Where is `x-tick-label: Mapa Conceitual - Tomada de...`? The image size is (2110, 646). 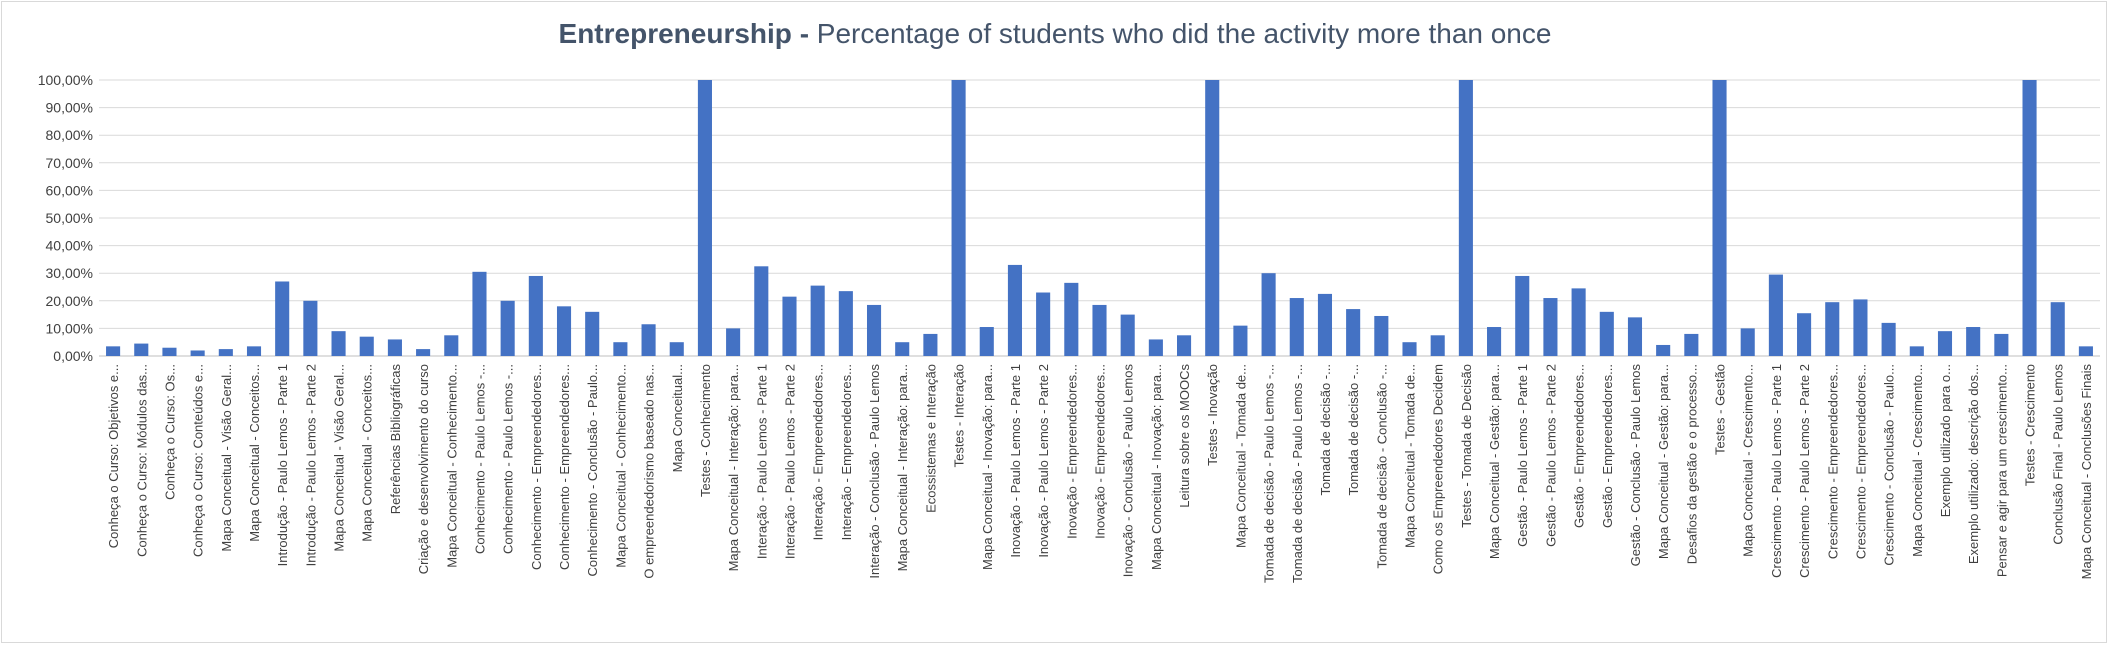
x-tick-label: Mapa Conceitual - Tomada de... is located at coordinates (1240, 456).